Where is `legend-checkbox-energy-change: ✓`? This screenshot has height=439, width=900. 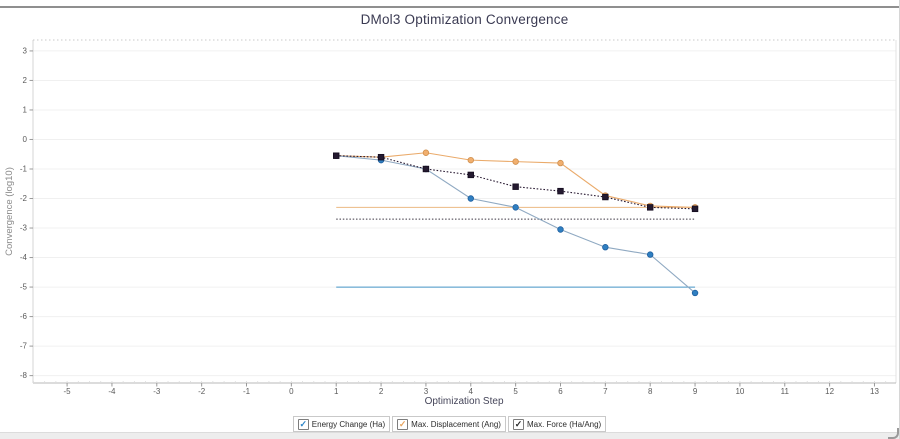
legend-checkbox-energy-change: ✓ is located at coordinates (303, 424).